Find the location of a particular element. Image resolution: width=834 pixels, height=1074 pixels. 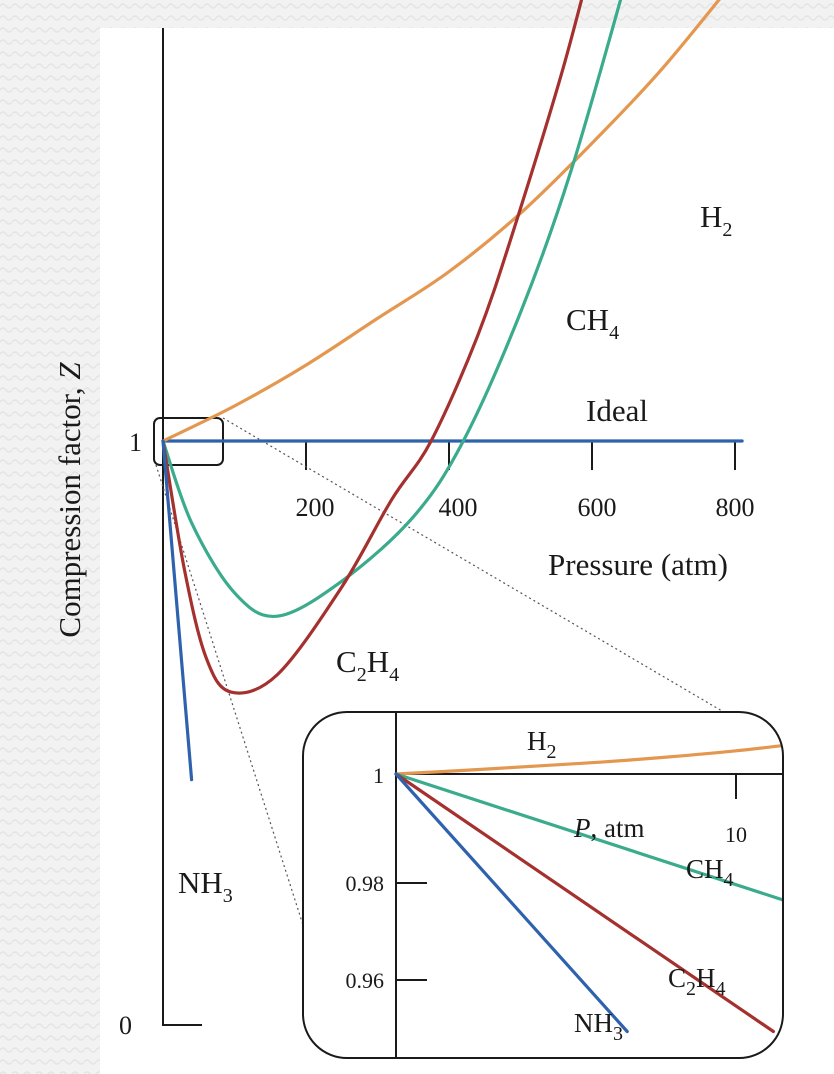

inset-label-ch4: CH4 is located at coordinates (710, 872).